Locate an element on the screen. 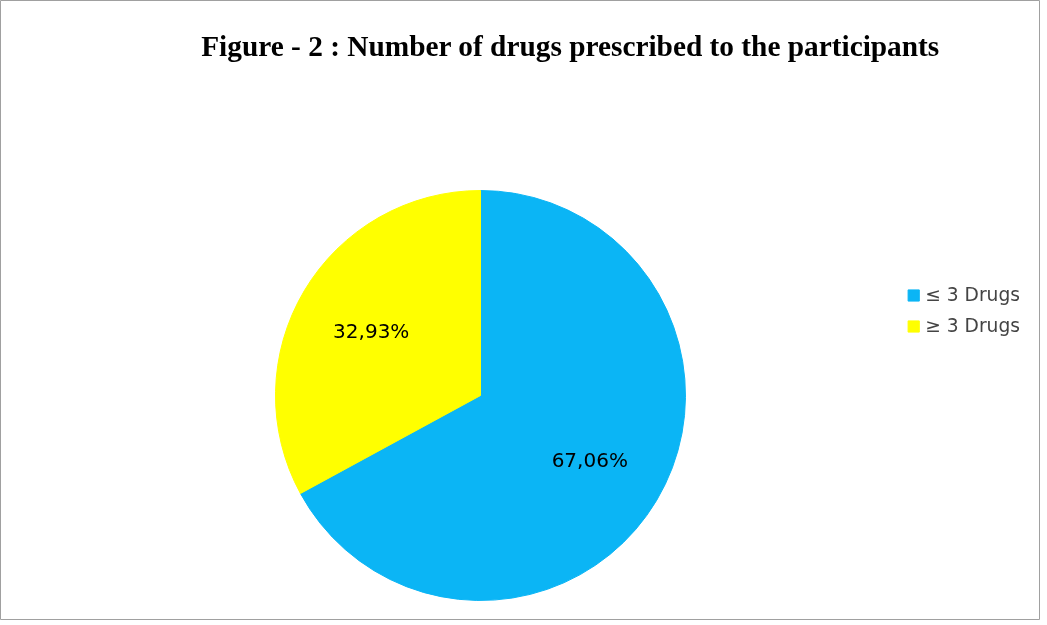  data-label: 67,06% is located at coordinates (589, 460).